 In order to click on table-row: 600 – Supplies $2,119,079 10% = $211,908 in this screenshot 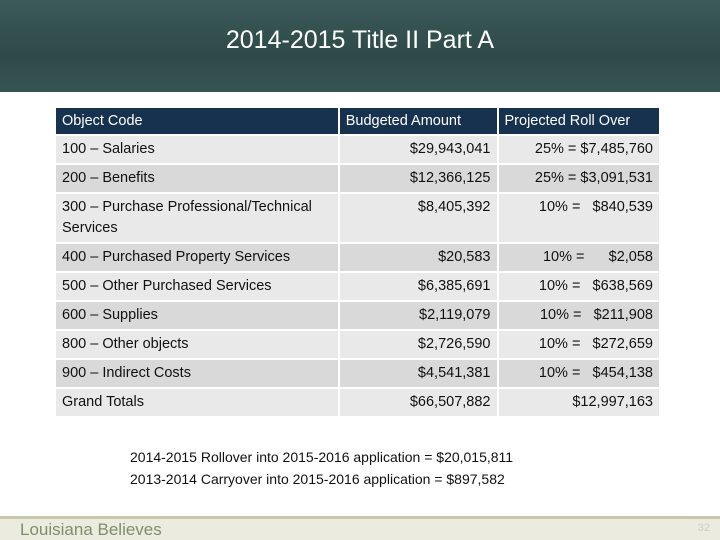, I will do `click(357, 315)`.